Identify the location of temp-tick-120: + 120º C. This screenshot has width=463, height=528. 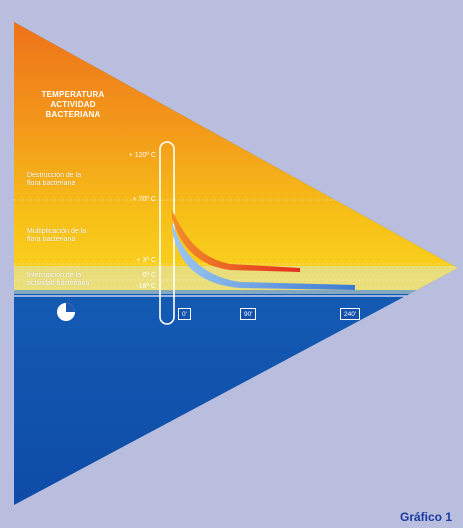
(142, 155).